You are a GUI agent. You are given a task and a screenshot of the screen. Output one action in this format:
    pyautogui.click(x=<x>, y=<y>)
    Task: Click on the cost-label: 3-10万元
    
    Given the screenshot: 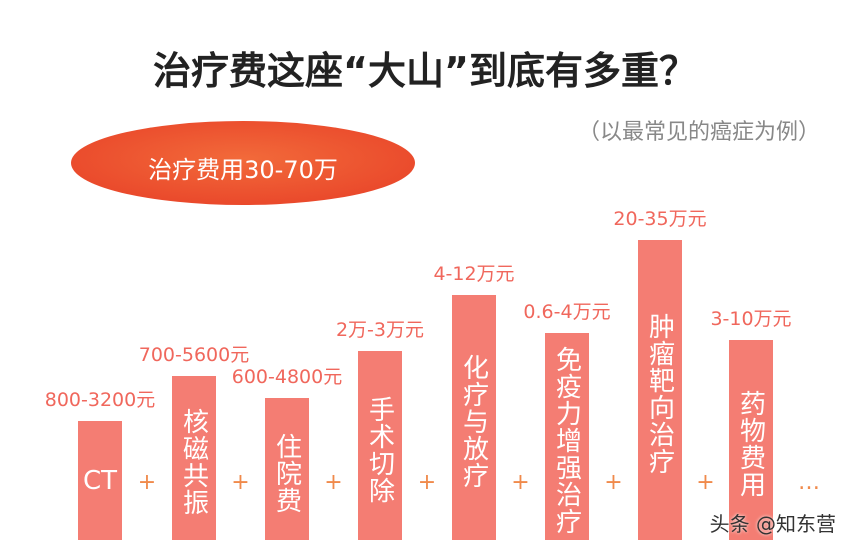 What is the action you would take?
    pyautogui.click(x=751, y=319)
    